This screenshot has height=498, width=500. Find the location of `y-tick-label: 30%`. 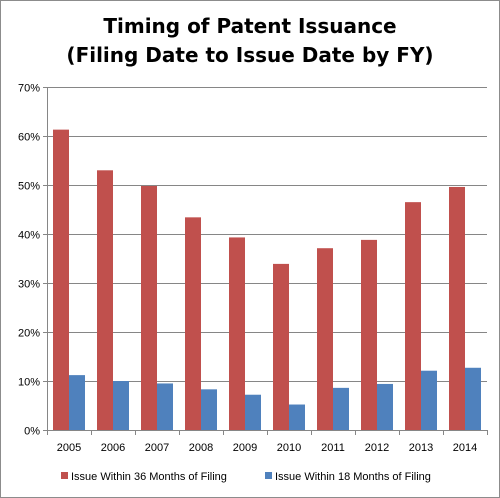

y-tick-label: 30% is located at coordinates (29, 285).